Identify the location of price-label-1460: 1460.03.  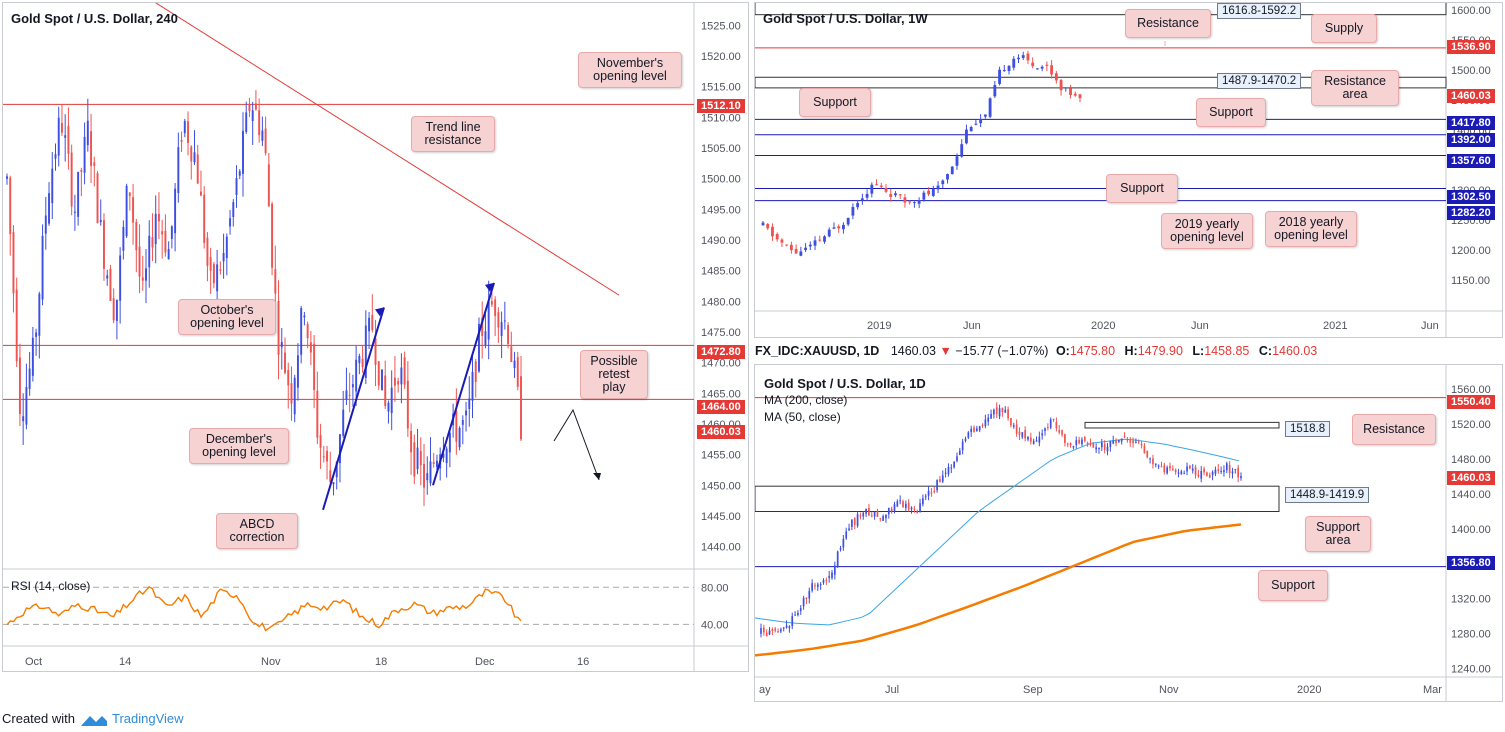
(721, 432).